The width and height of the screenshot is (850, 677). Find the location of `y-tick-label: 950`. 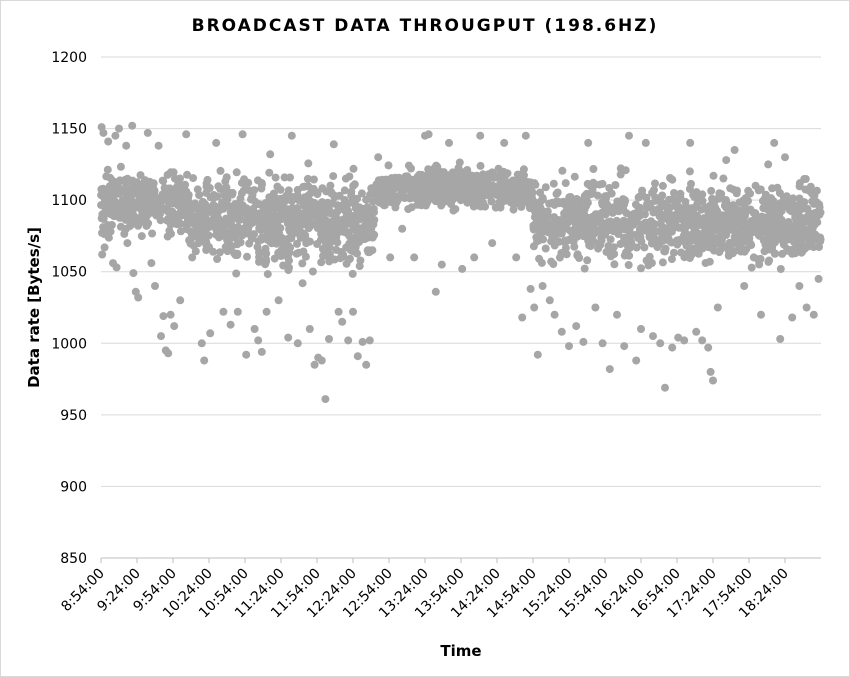

y-tick-label: 950 is located at coordinates (73, 416).